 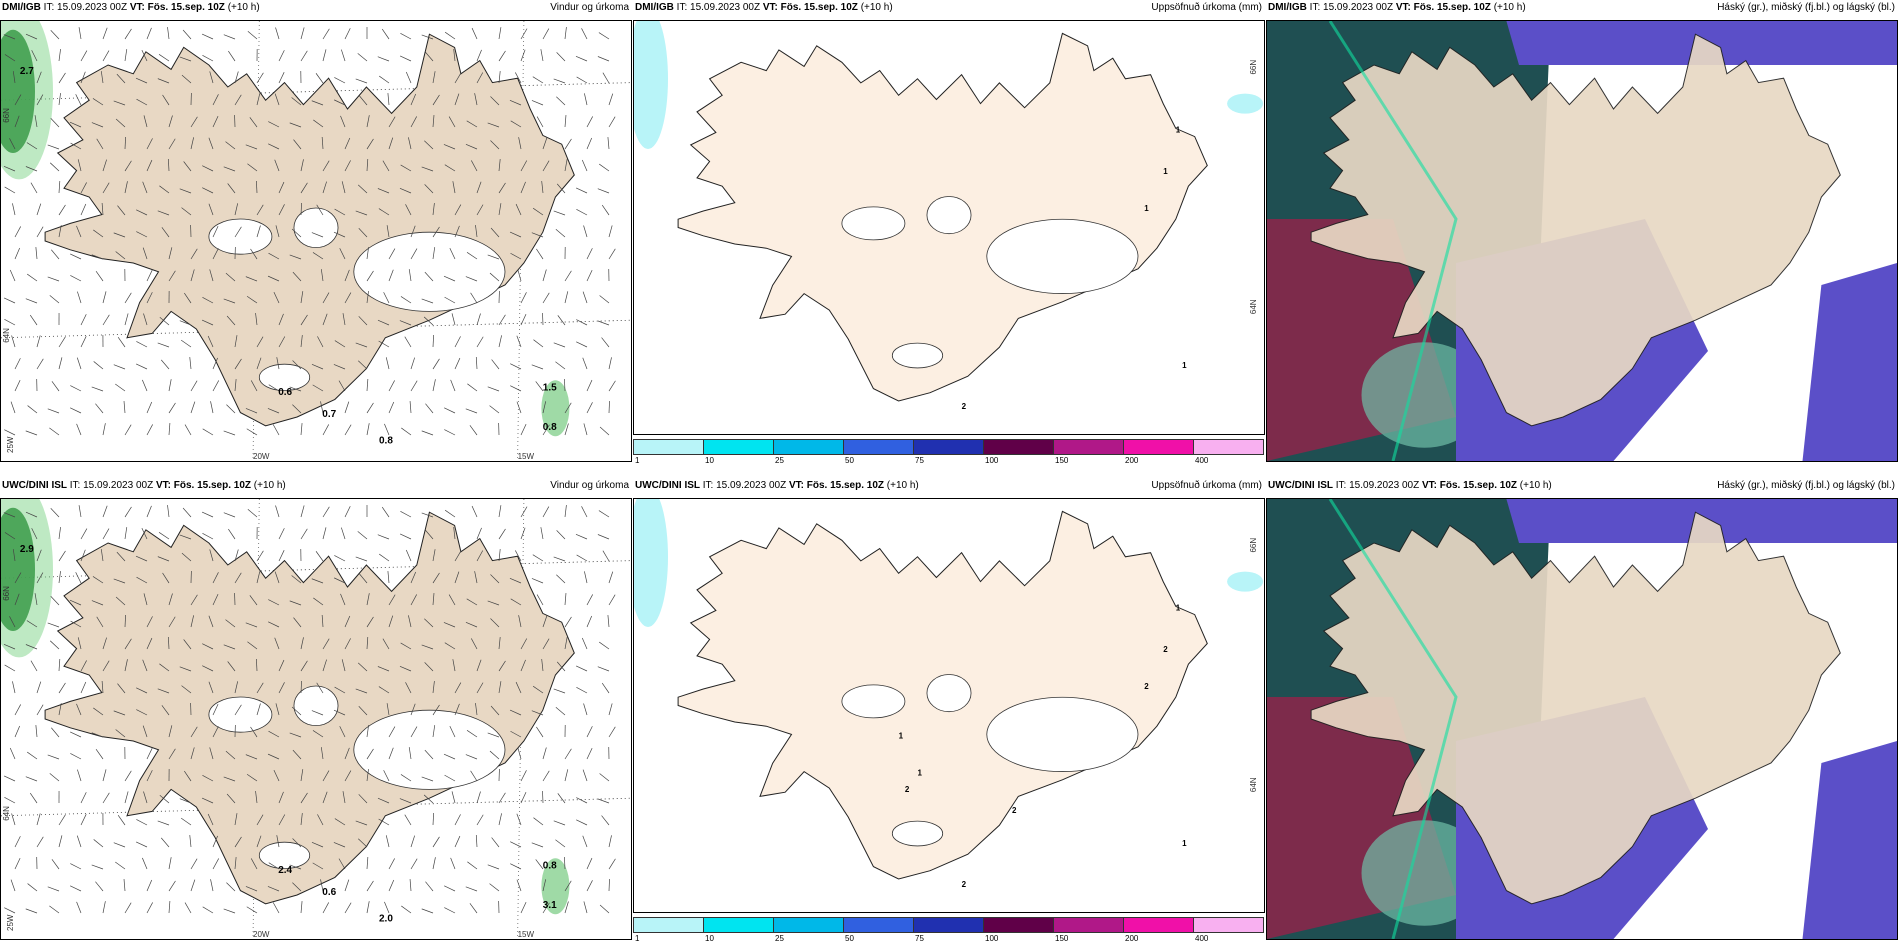 What do you see at coordinates (949, 227) in the screenshot?
I see `map-area: 66N 64N 1 1 1 1 2` at bounding box center [949, 227].